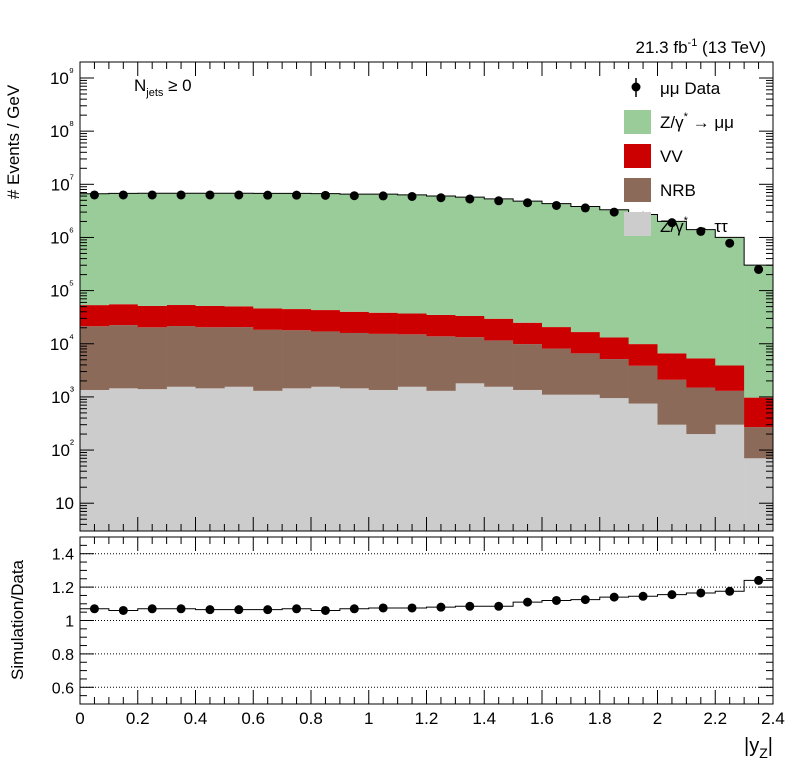 The height and width of the screenshot is (772, 796). Describe the element at coordinates (484, 718) in the screenshot. I see `x-tick-label: 1.4` at that location.